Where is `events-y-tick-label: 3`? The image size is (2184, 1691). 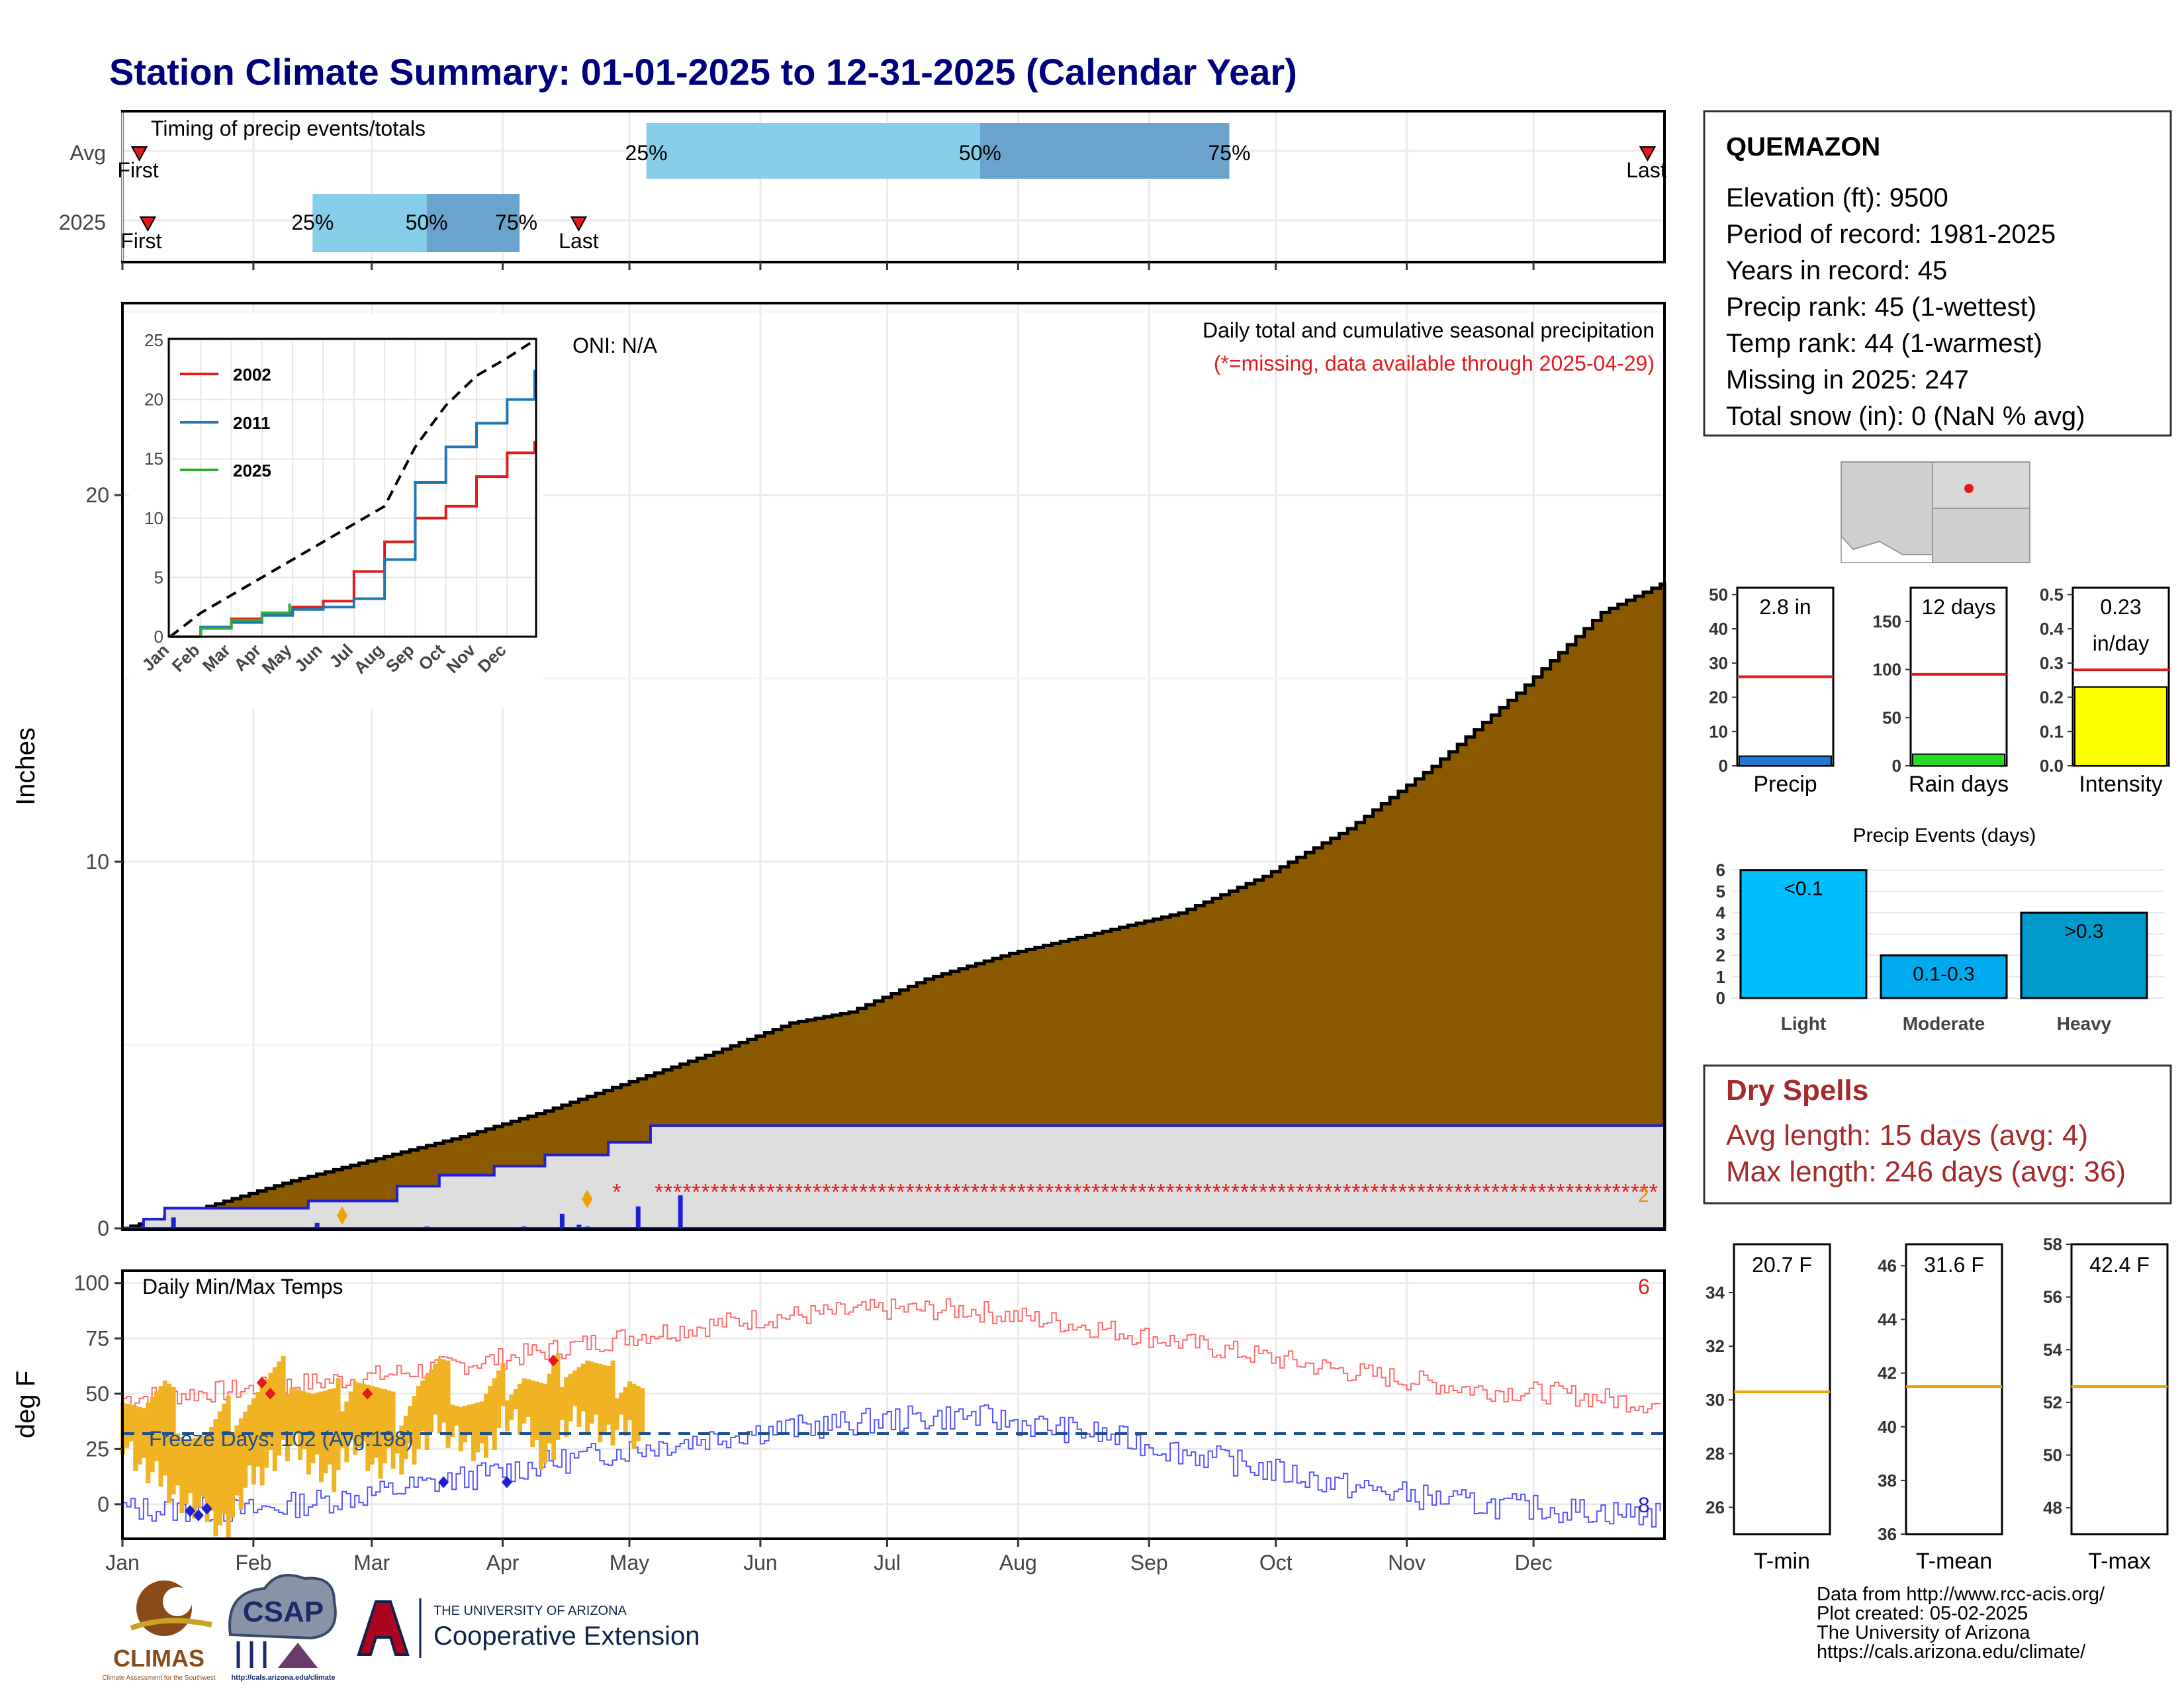 events-y-tick-label: 3 is located at coordinates (1720, 934).